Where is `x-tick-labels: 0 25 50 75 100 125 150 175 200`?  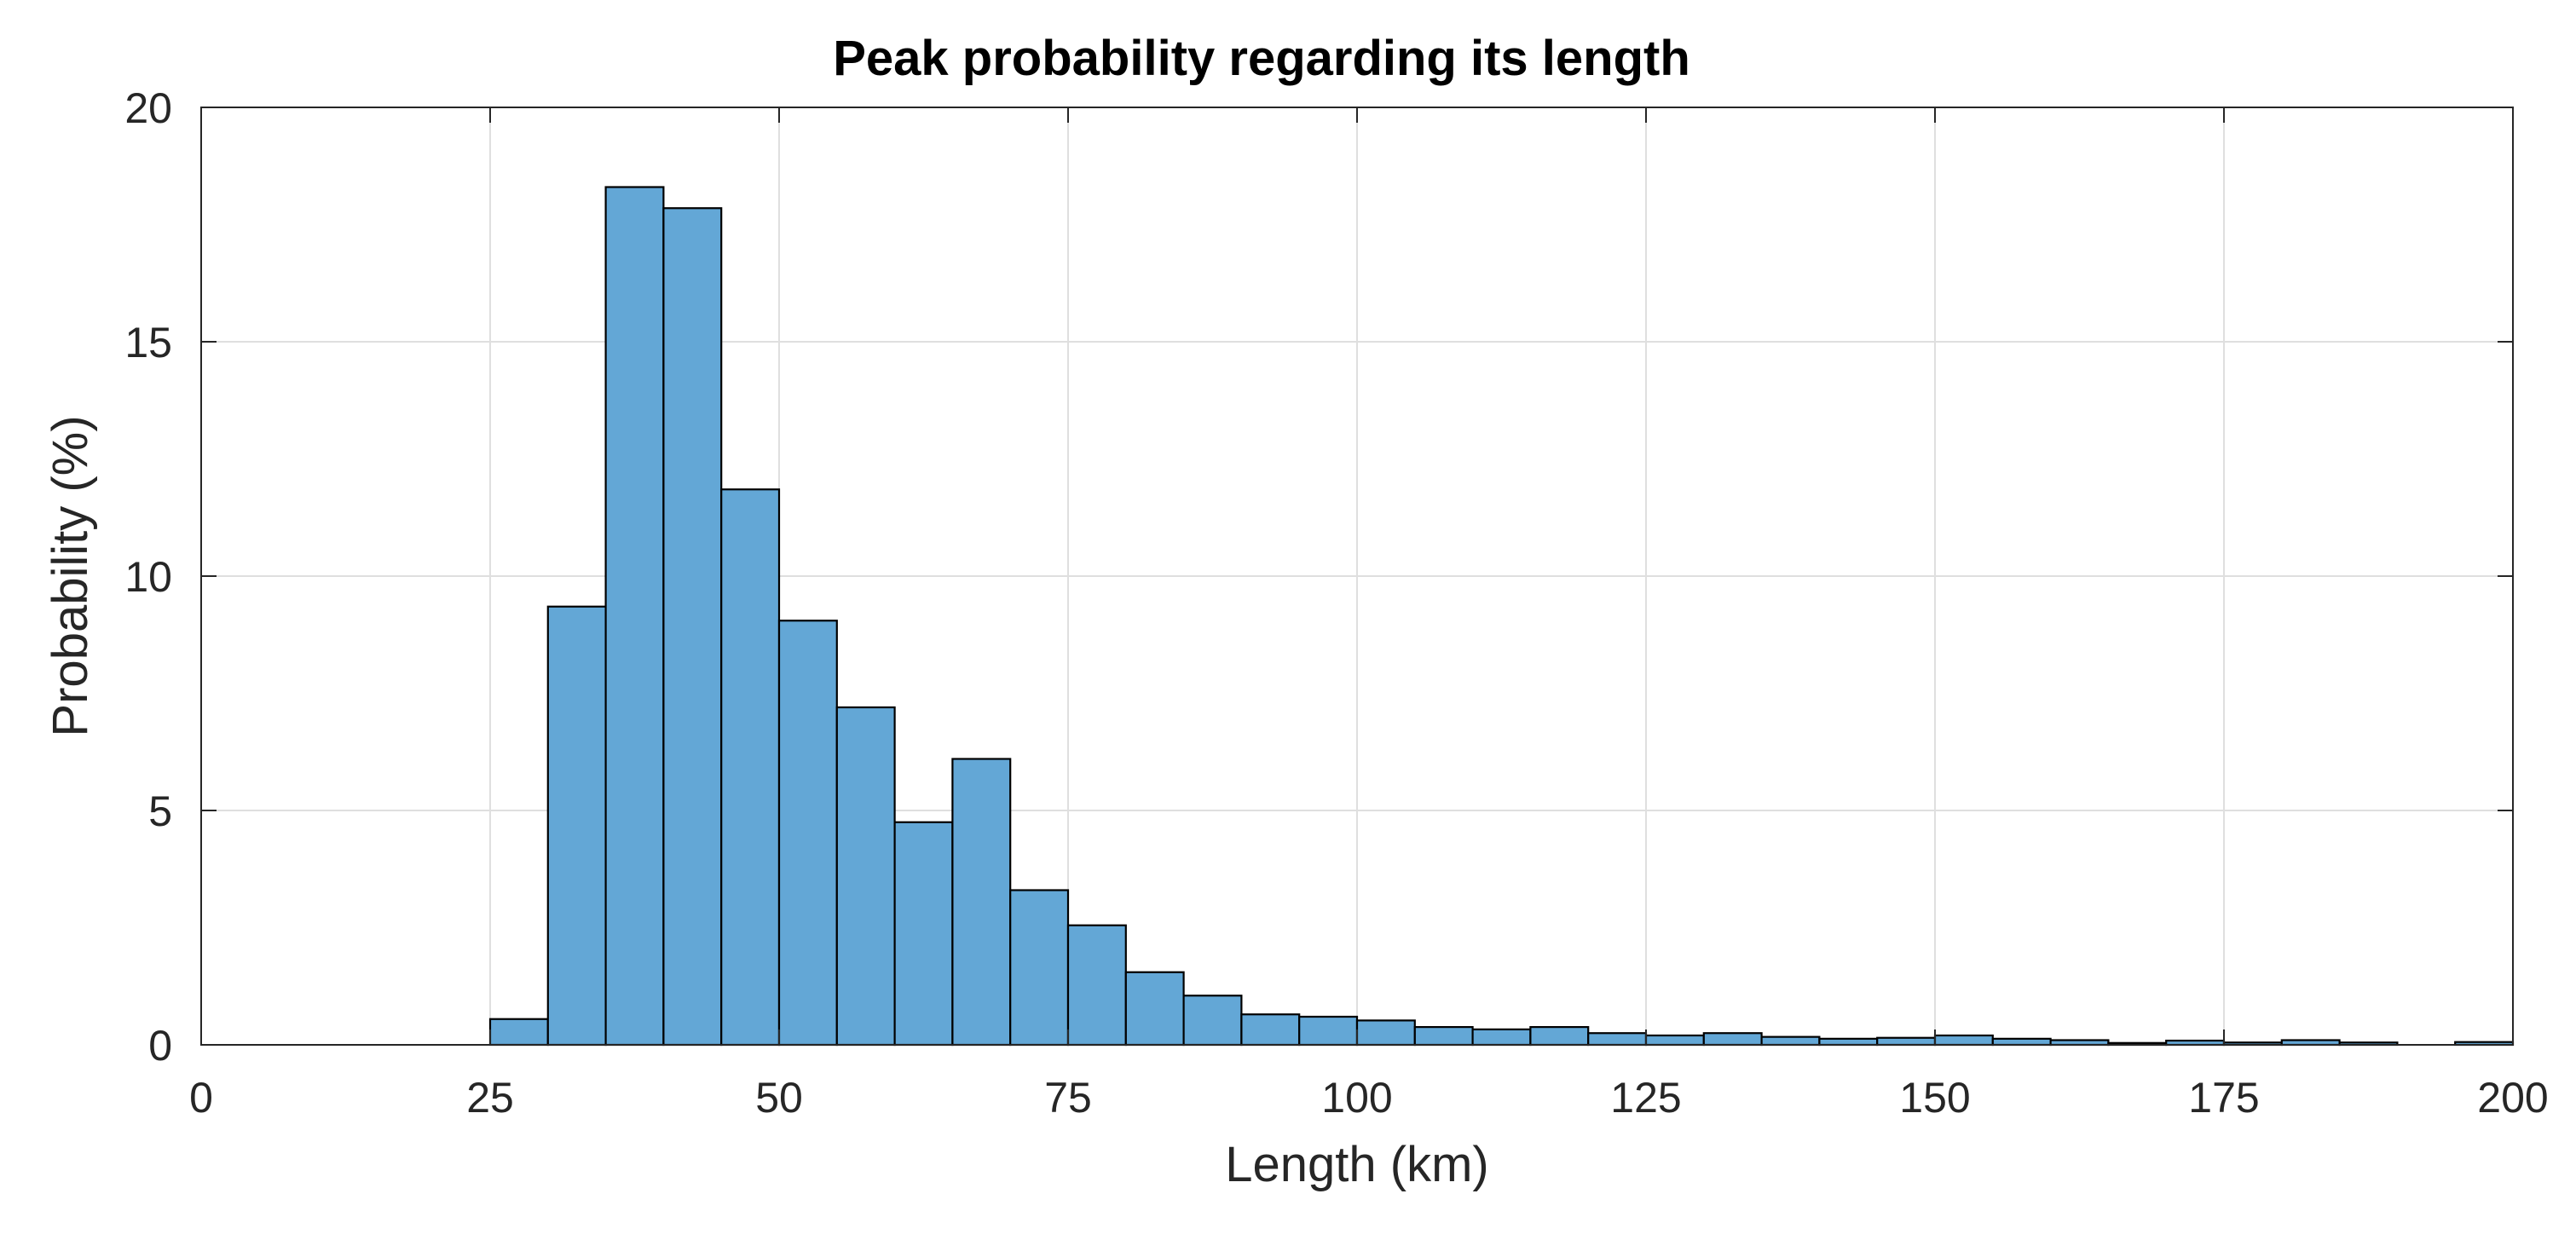
x-tick-labels: 0 25 50 75 100 125 150 175 200 is located at coordinates (1369, 1098).